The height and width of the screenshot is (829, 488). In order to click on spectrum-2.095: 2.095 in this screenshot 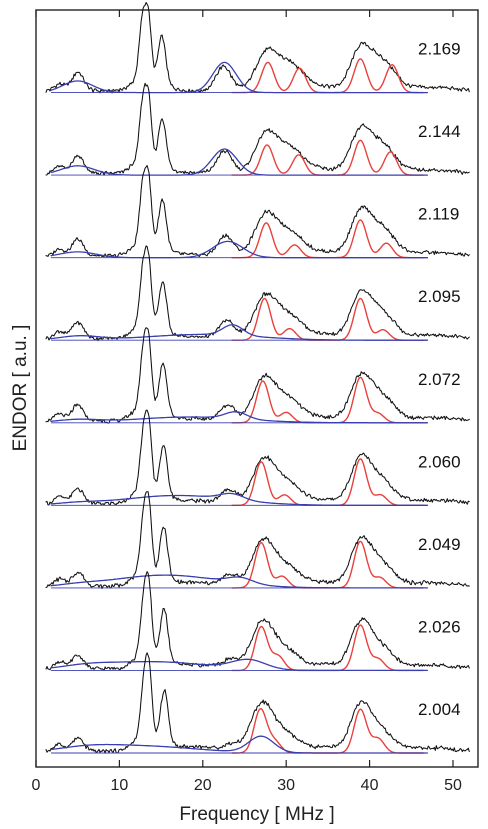, I will do `click(257, 293)`.